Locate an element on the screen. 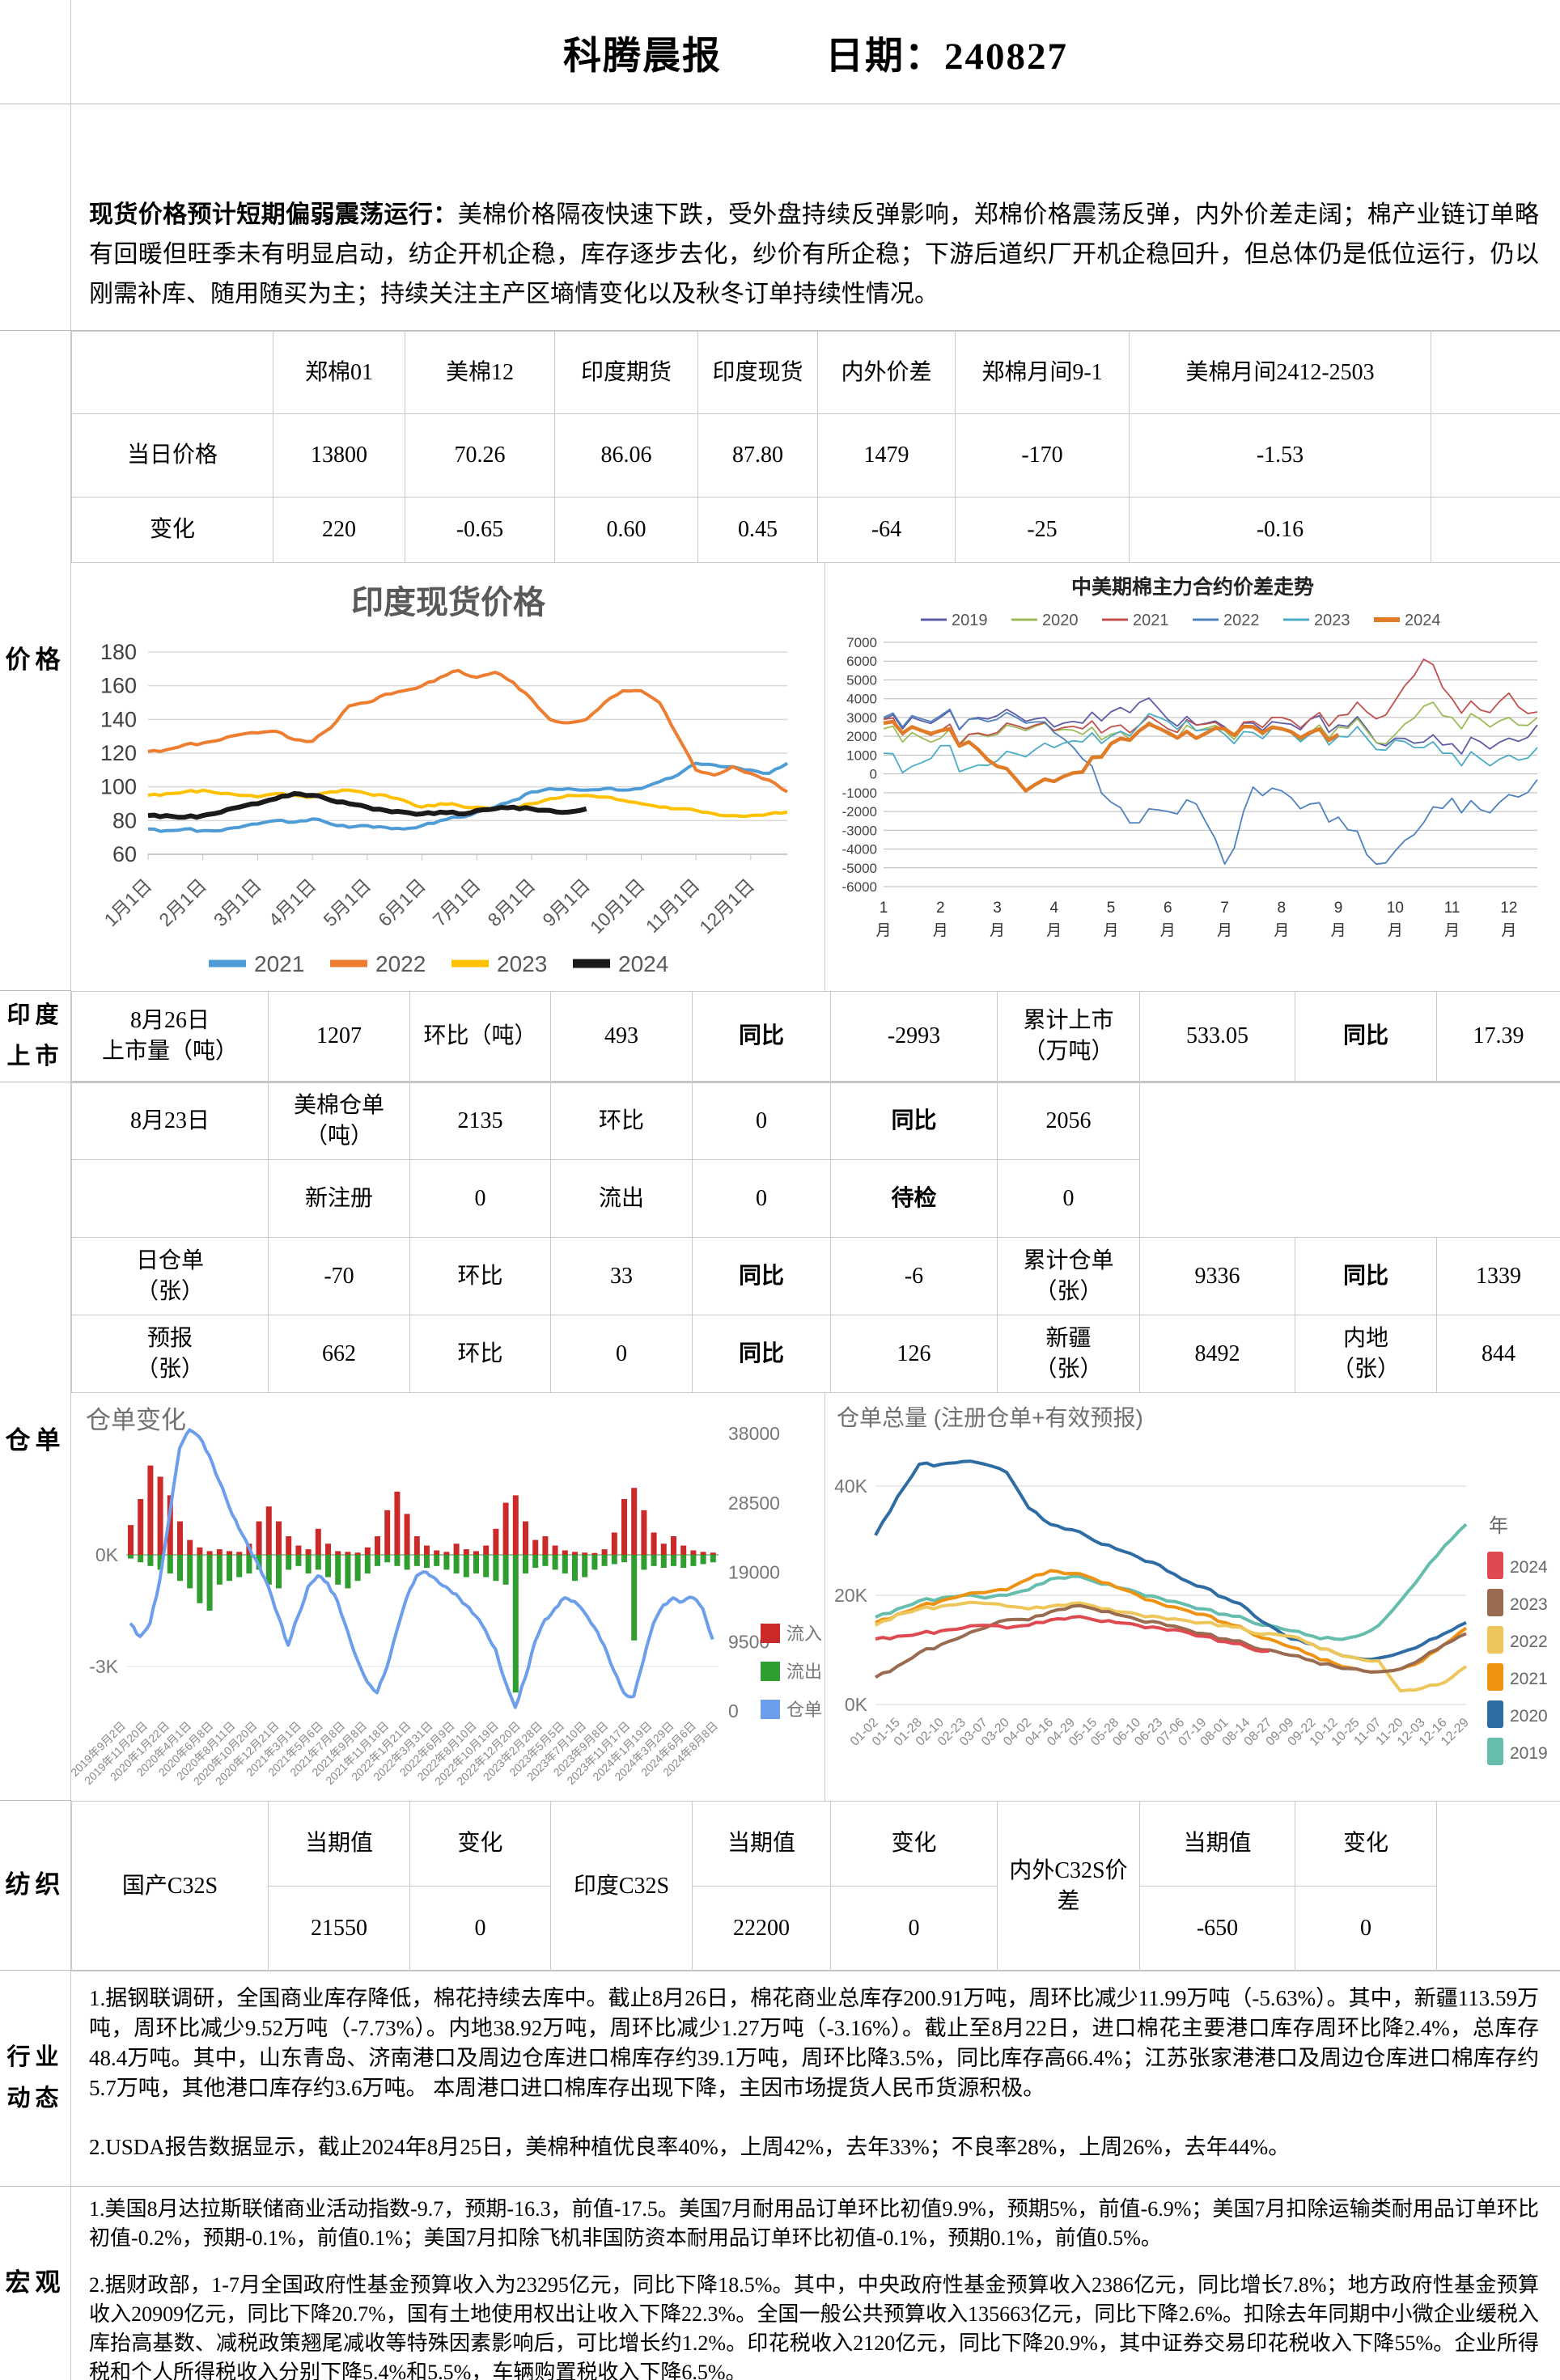 This screenshot has height=2380, width=1560. wh-r0-5: 同比 is located at coordinates (914, 1121).